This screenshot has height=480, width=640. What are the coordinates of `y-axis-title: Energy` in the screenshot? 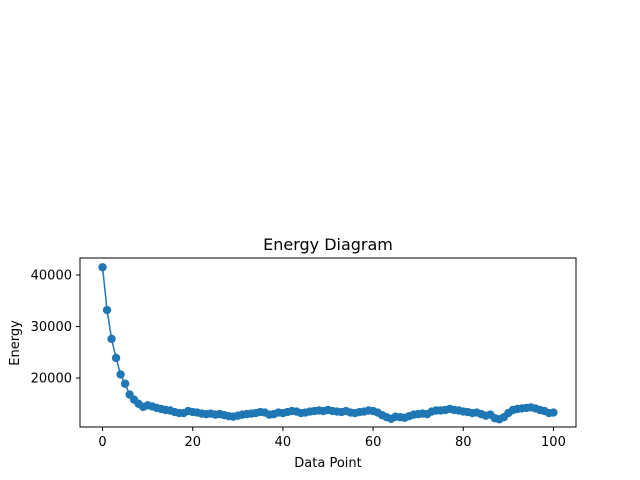 It's located at (15, 343).